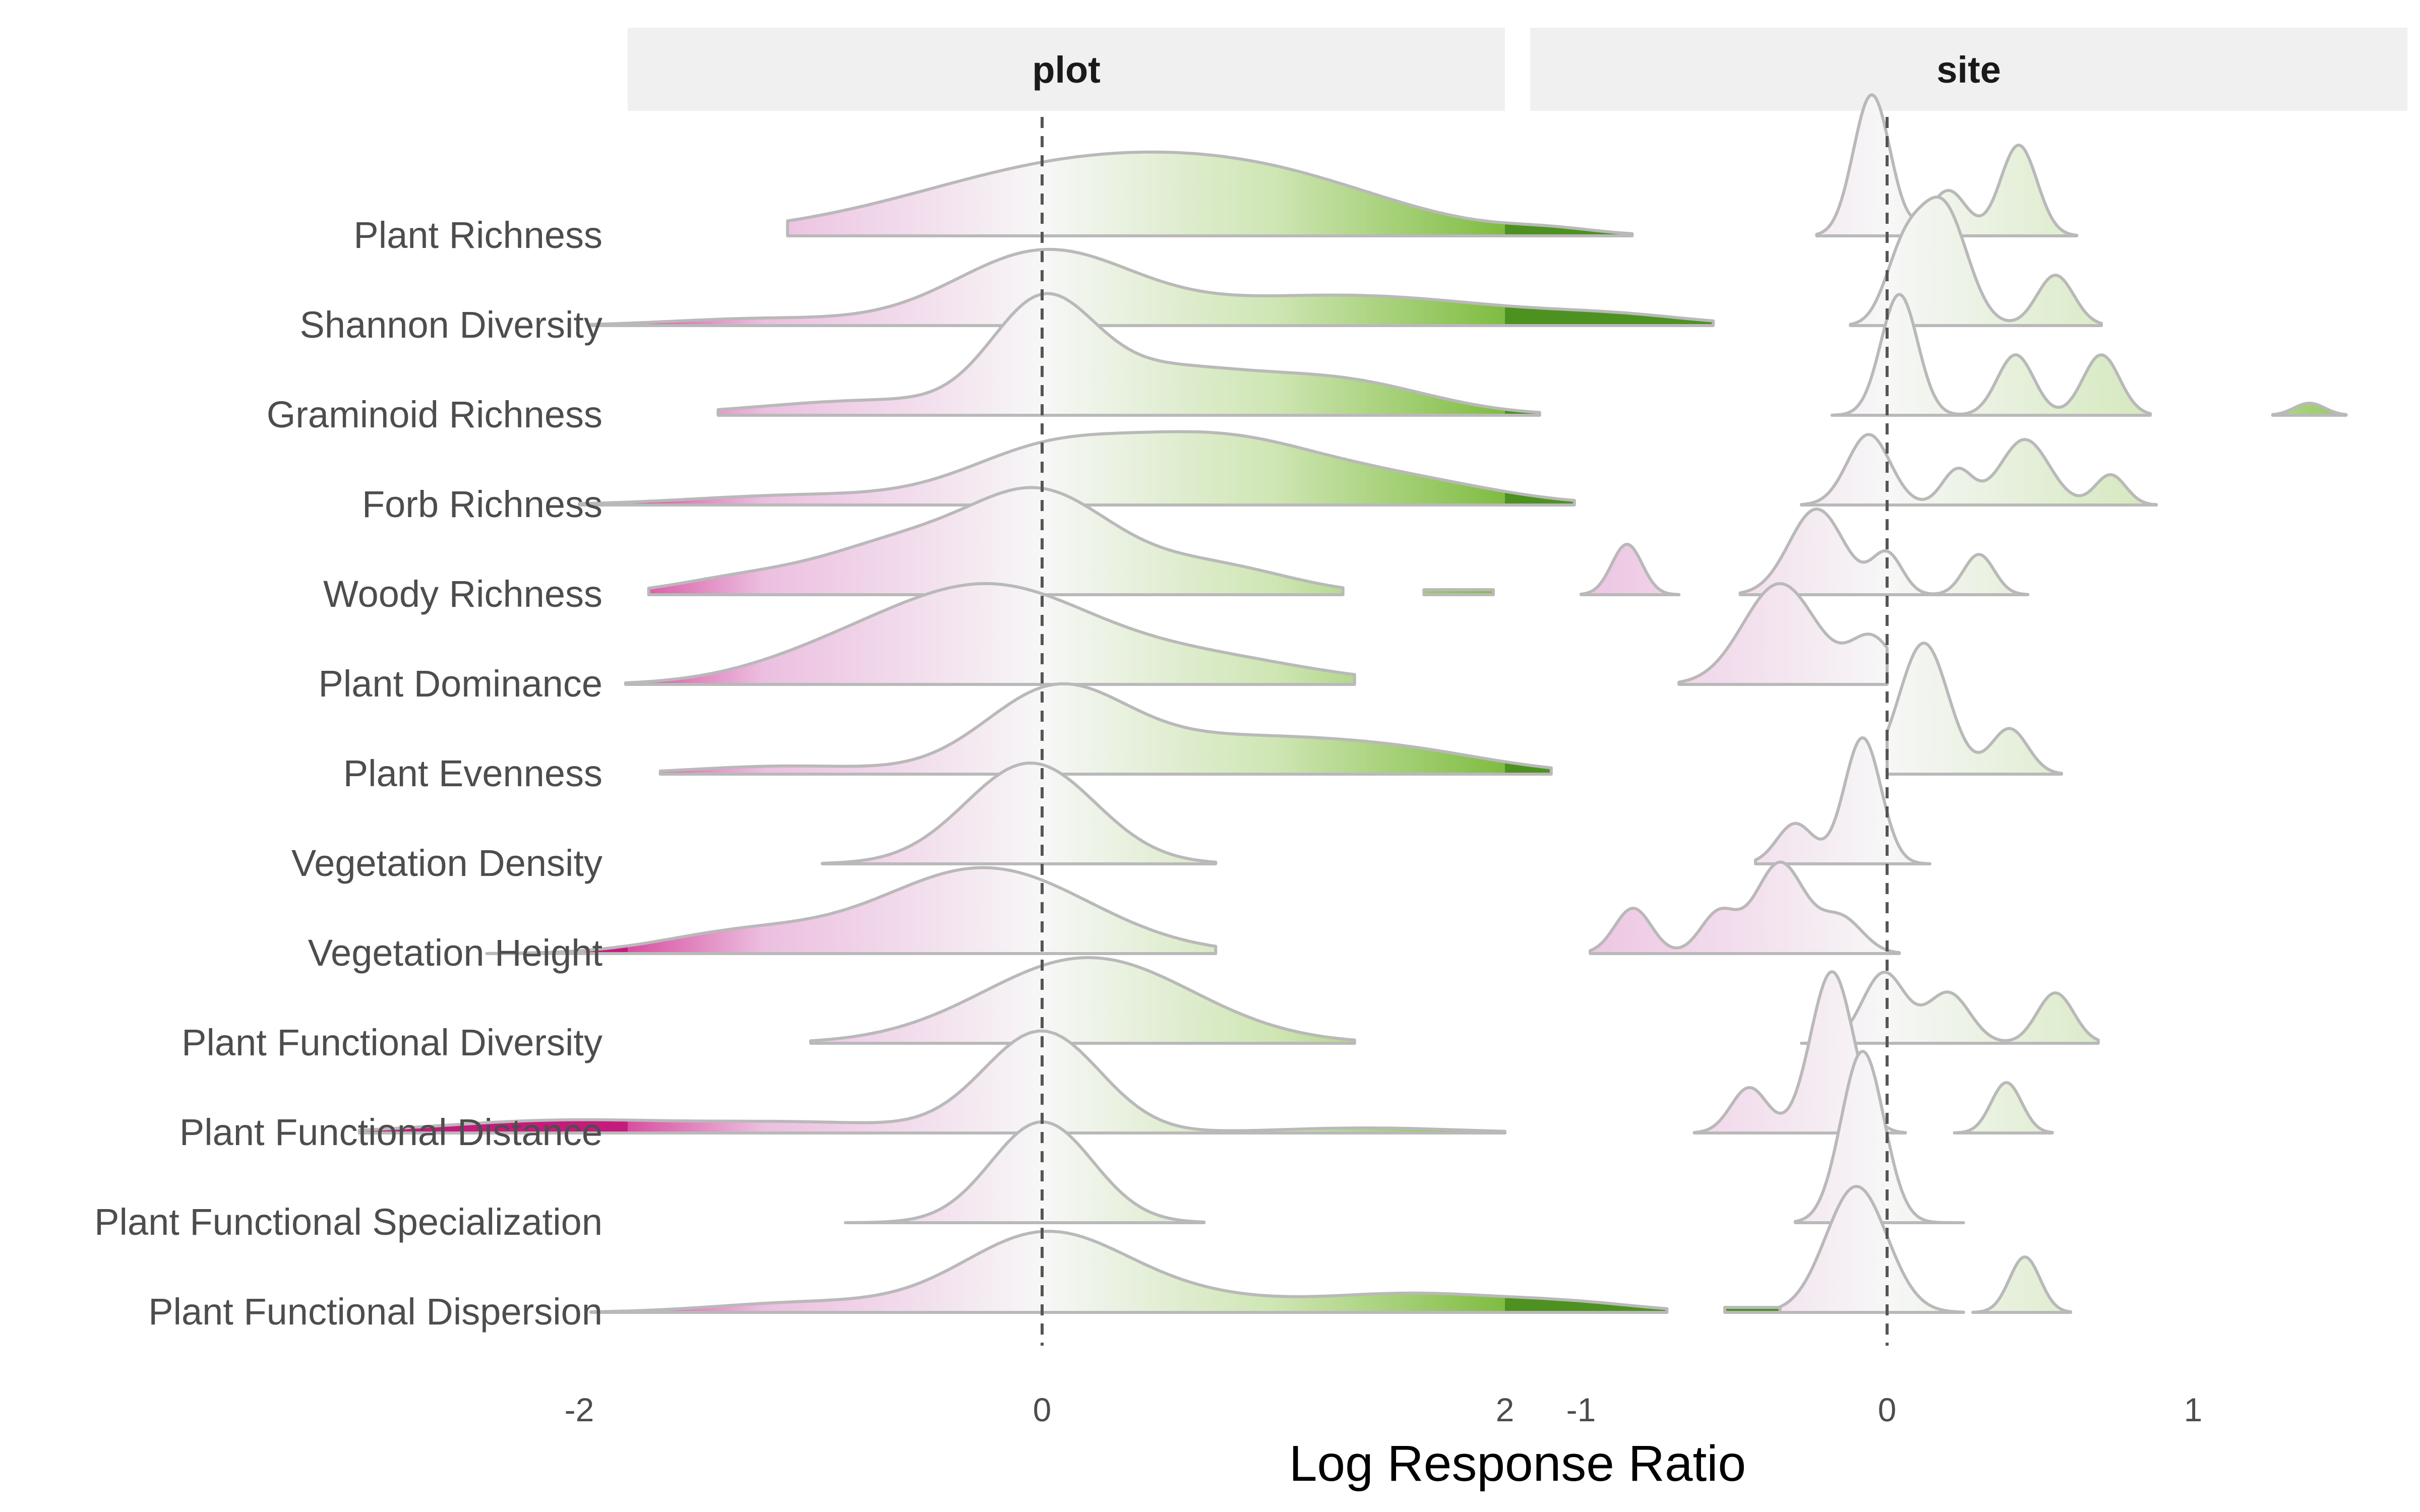 The width and height of the screenshot is (2420, 1512). What do you see at coordinates (579, 1409) in the screenshot?
I see `x-tick-plot-0: -2` at bounding box center [579, 1409].